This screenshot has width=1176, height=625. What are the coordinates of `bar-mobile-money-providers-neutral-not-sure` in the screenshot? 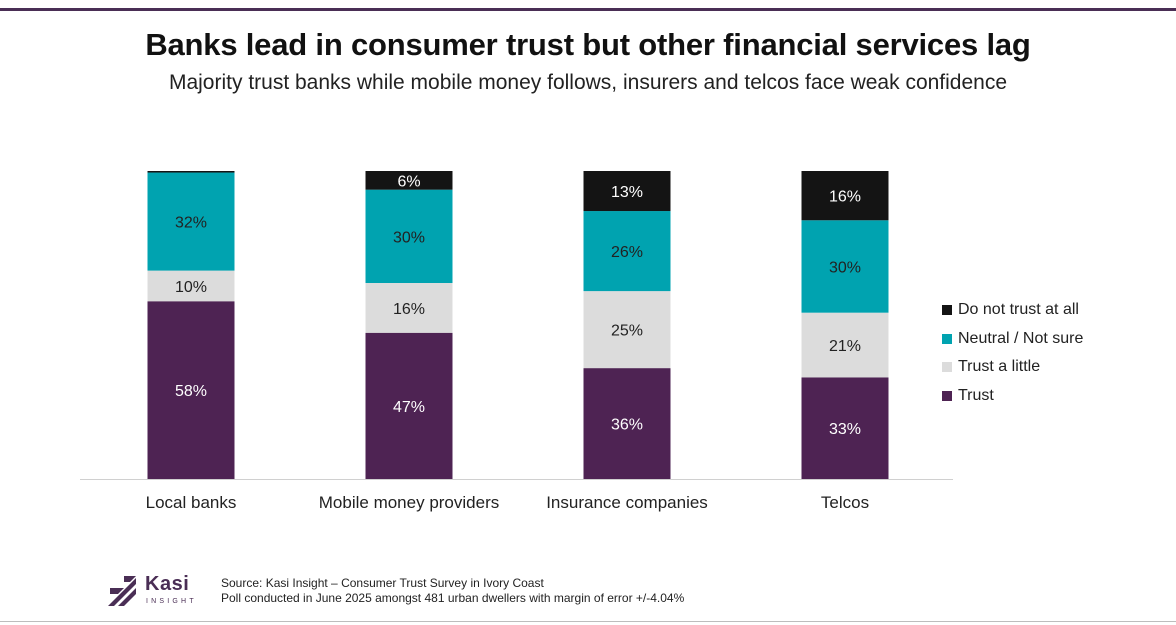 It's located at (409, 236).